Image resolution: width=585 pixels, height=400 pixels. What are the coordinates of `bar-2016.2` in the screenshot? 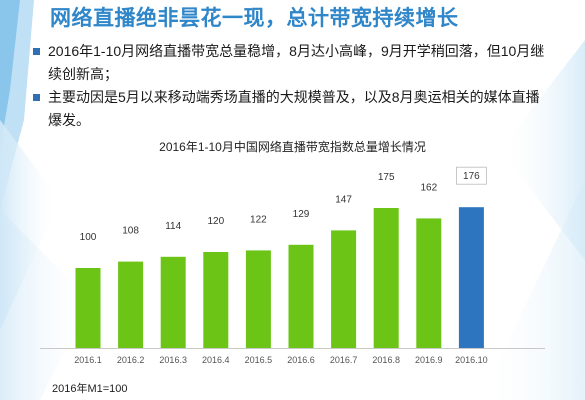 It's located at (131, 304).